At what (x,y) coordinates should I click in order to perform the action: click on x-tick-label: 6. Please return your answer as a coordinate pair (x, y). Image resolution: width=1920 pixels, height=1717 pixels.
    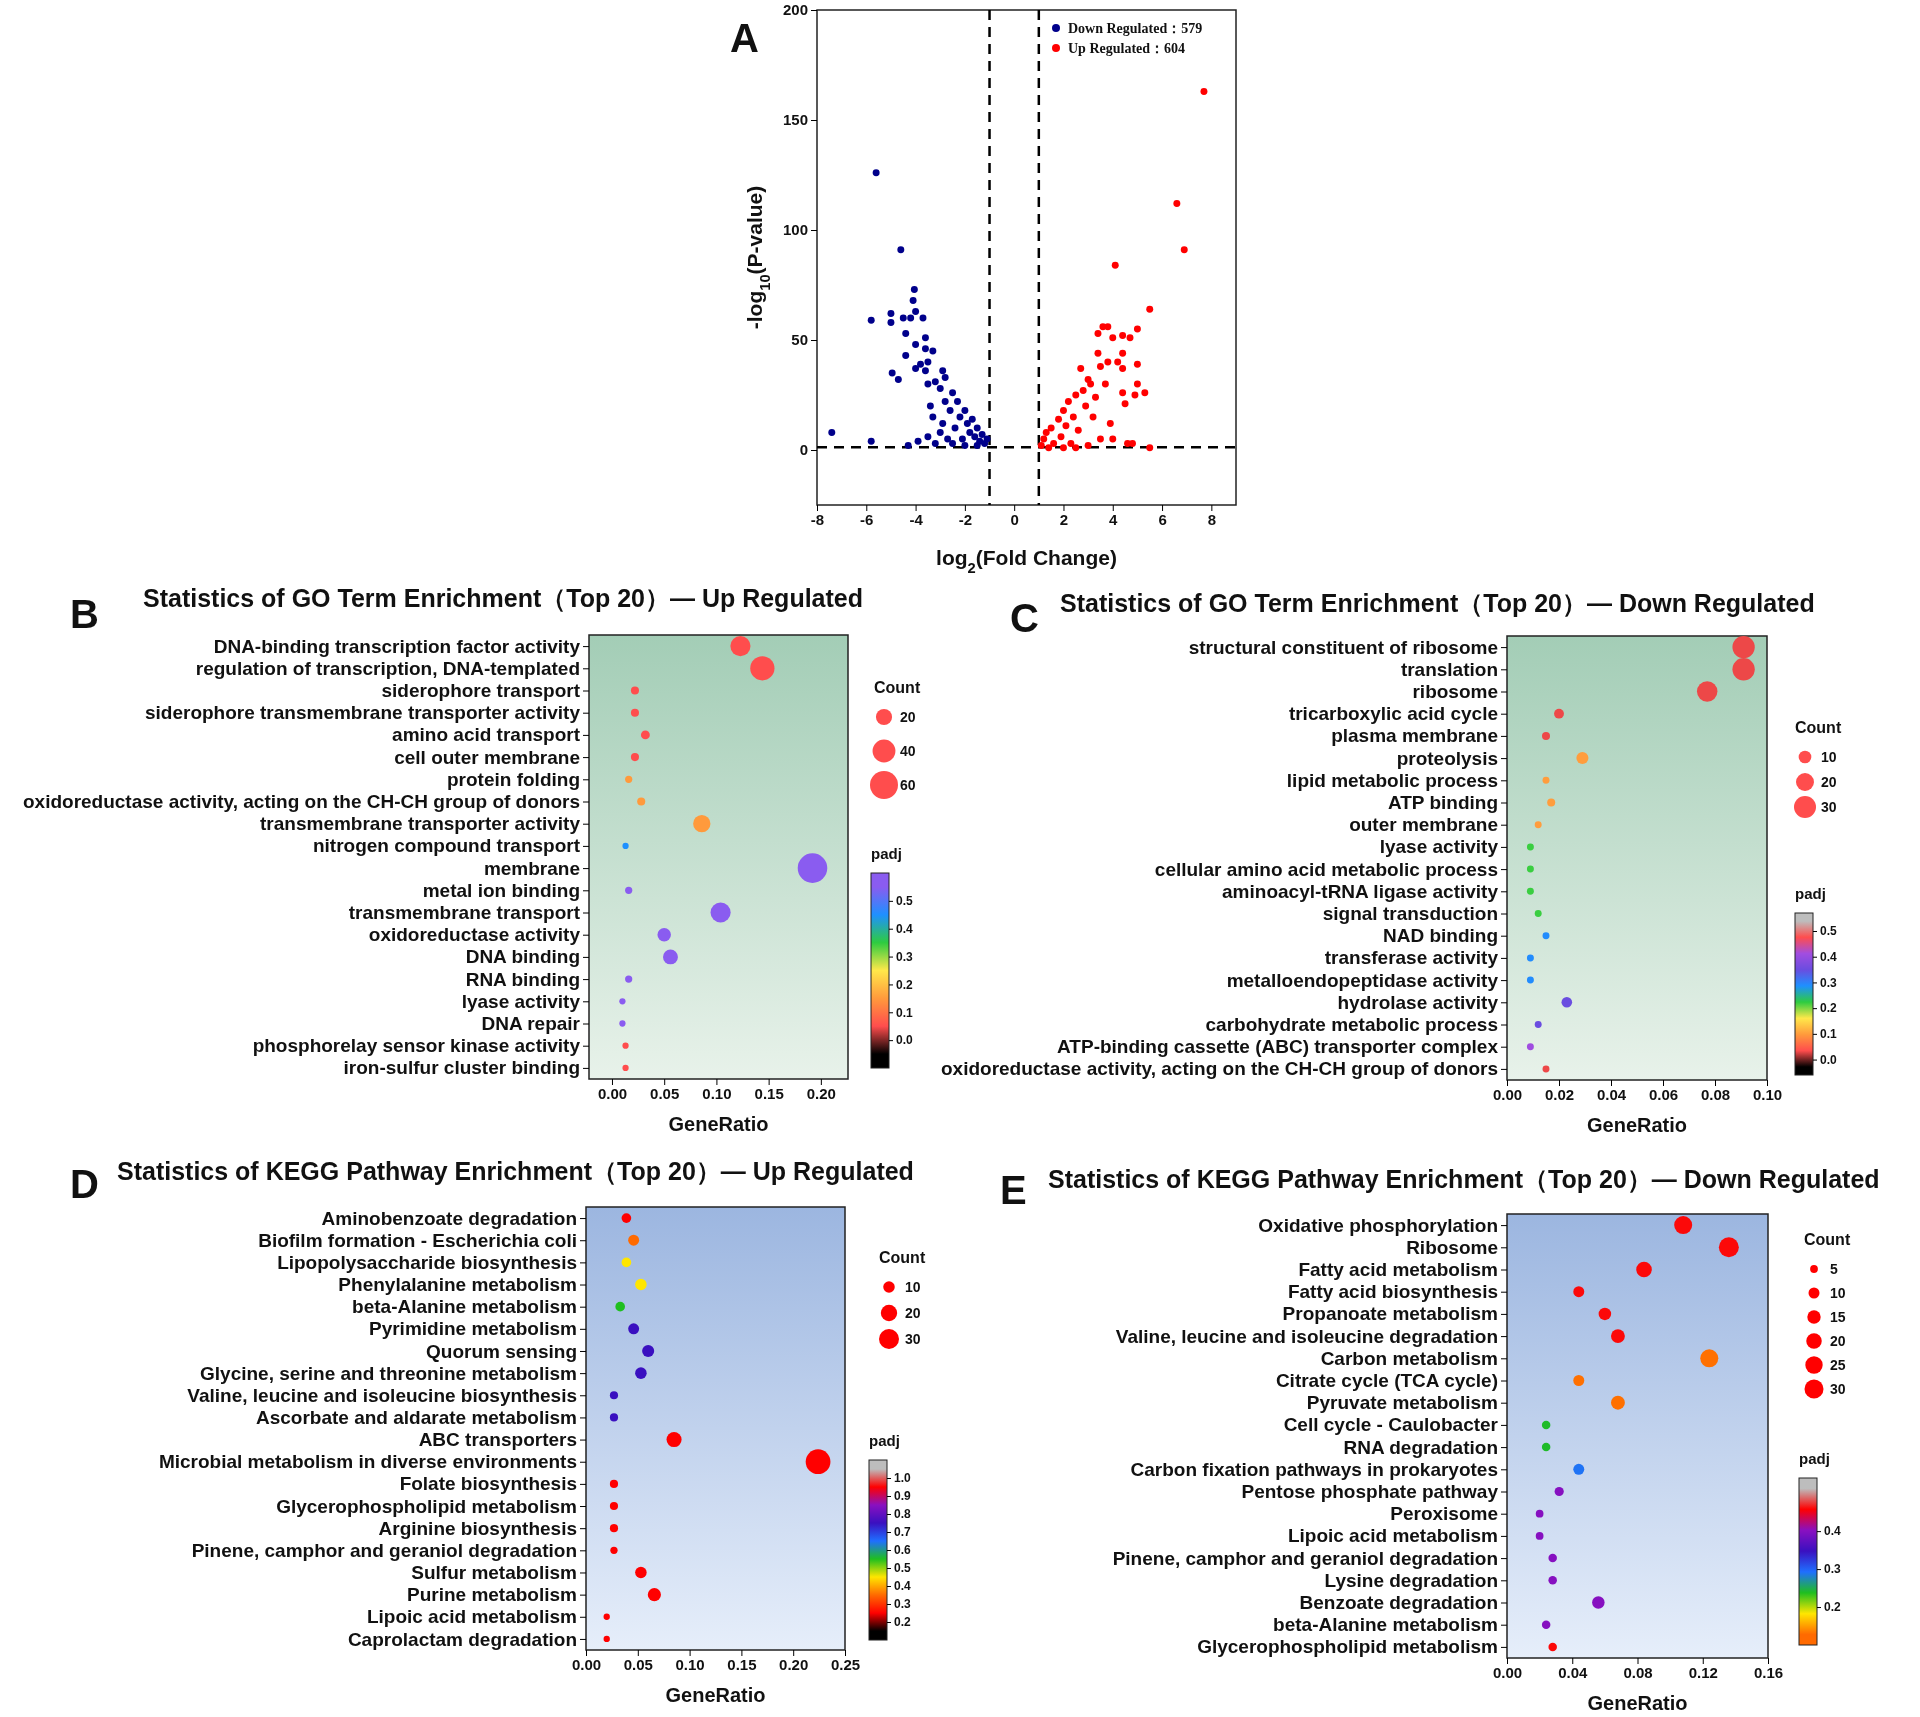
    Looking at the image, I should click on (1162, 519).